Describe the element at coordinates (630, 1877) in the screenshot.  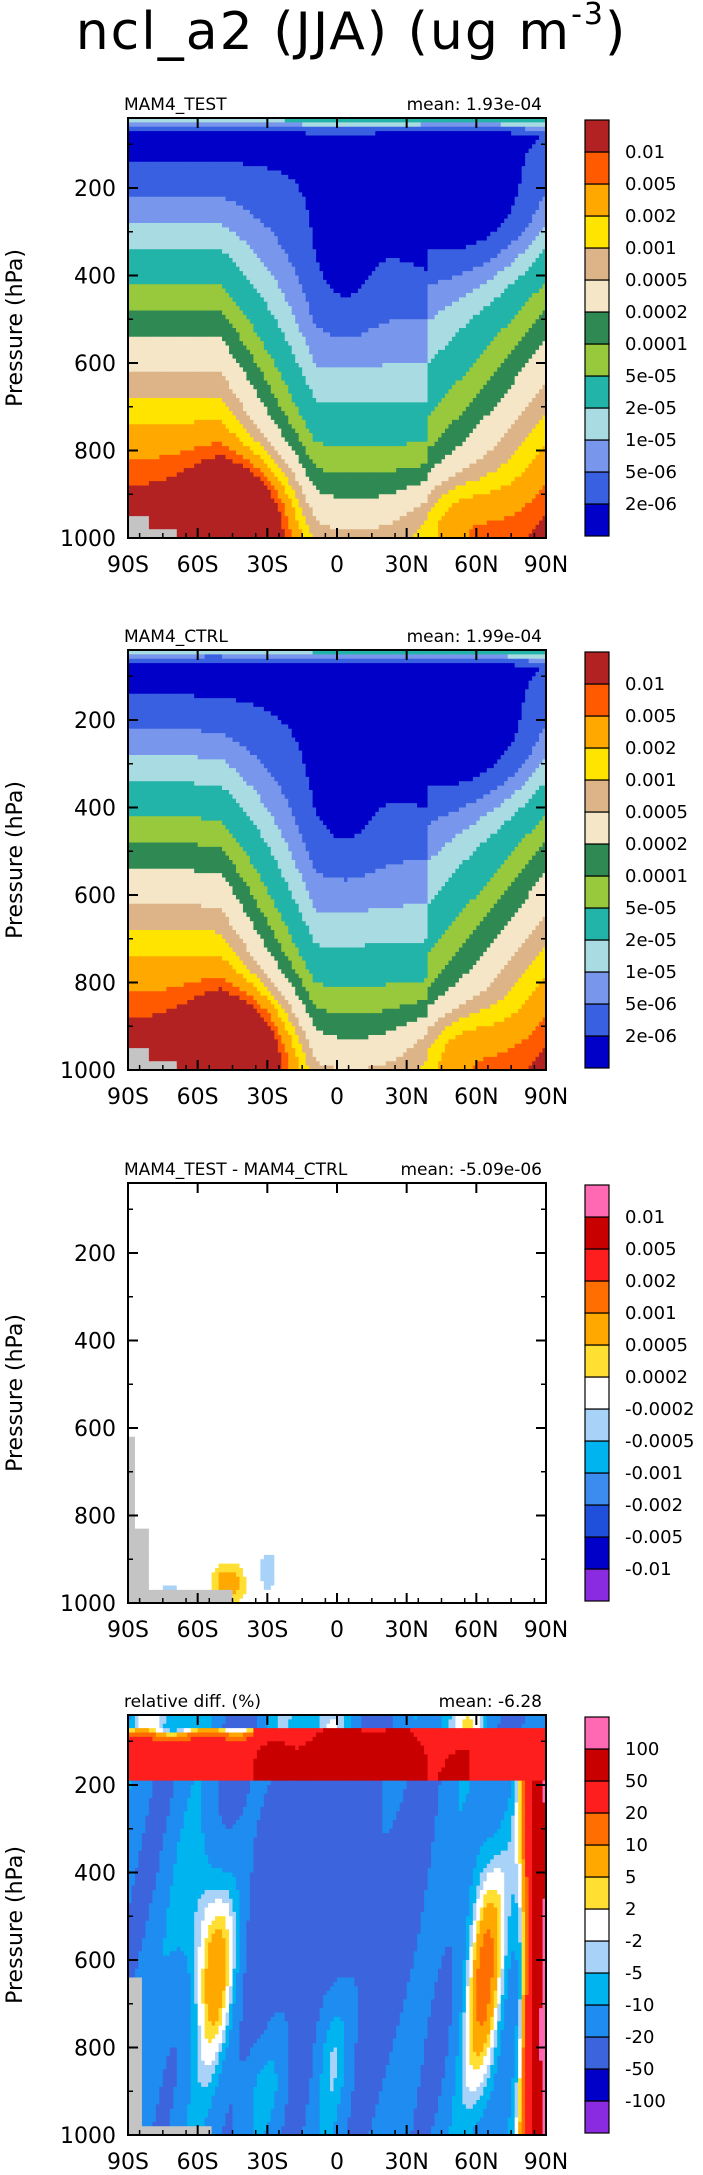
I see `colorbar-label: 5` at that location.